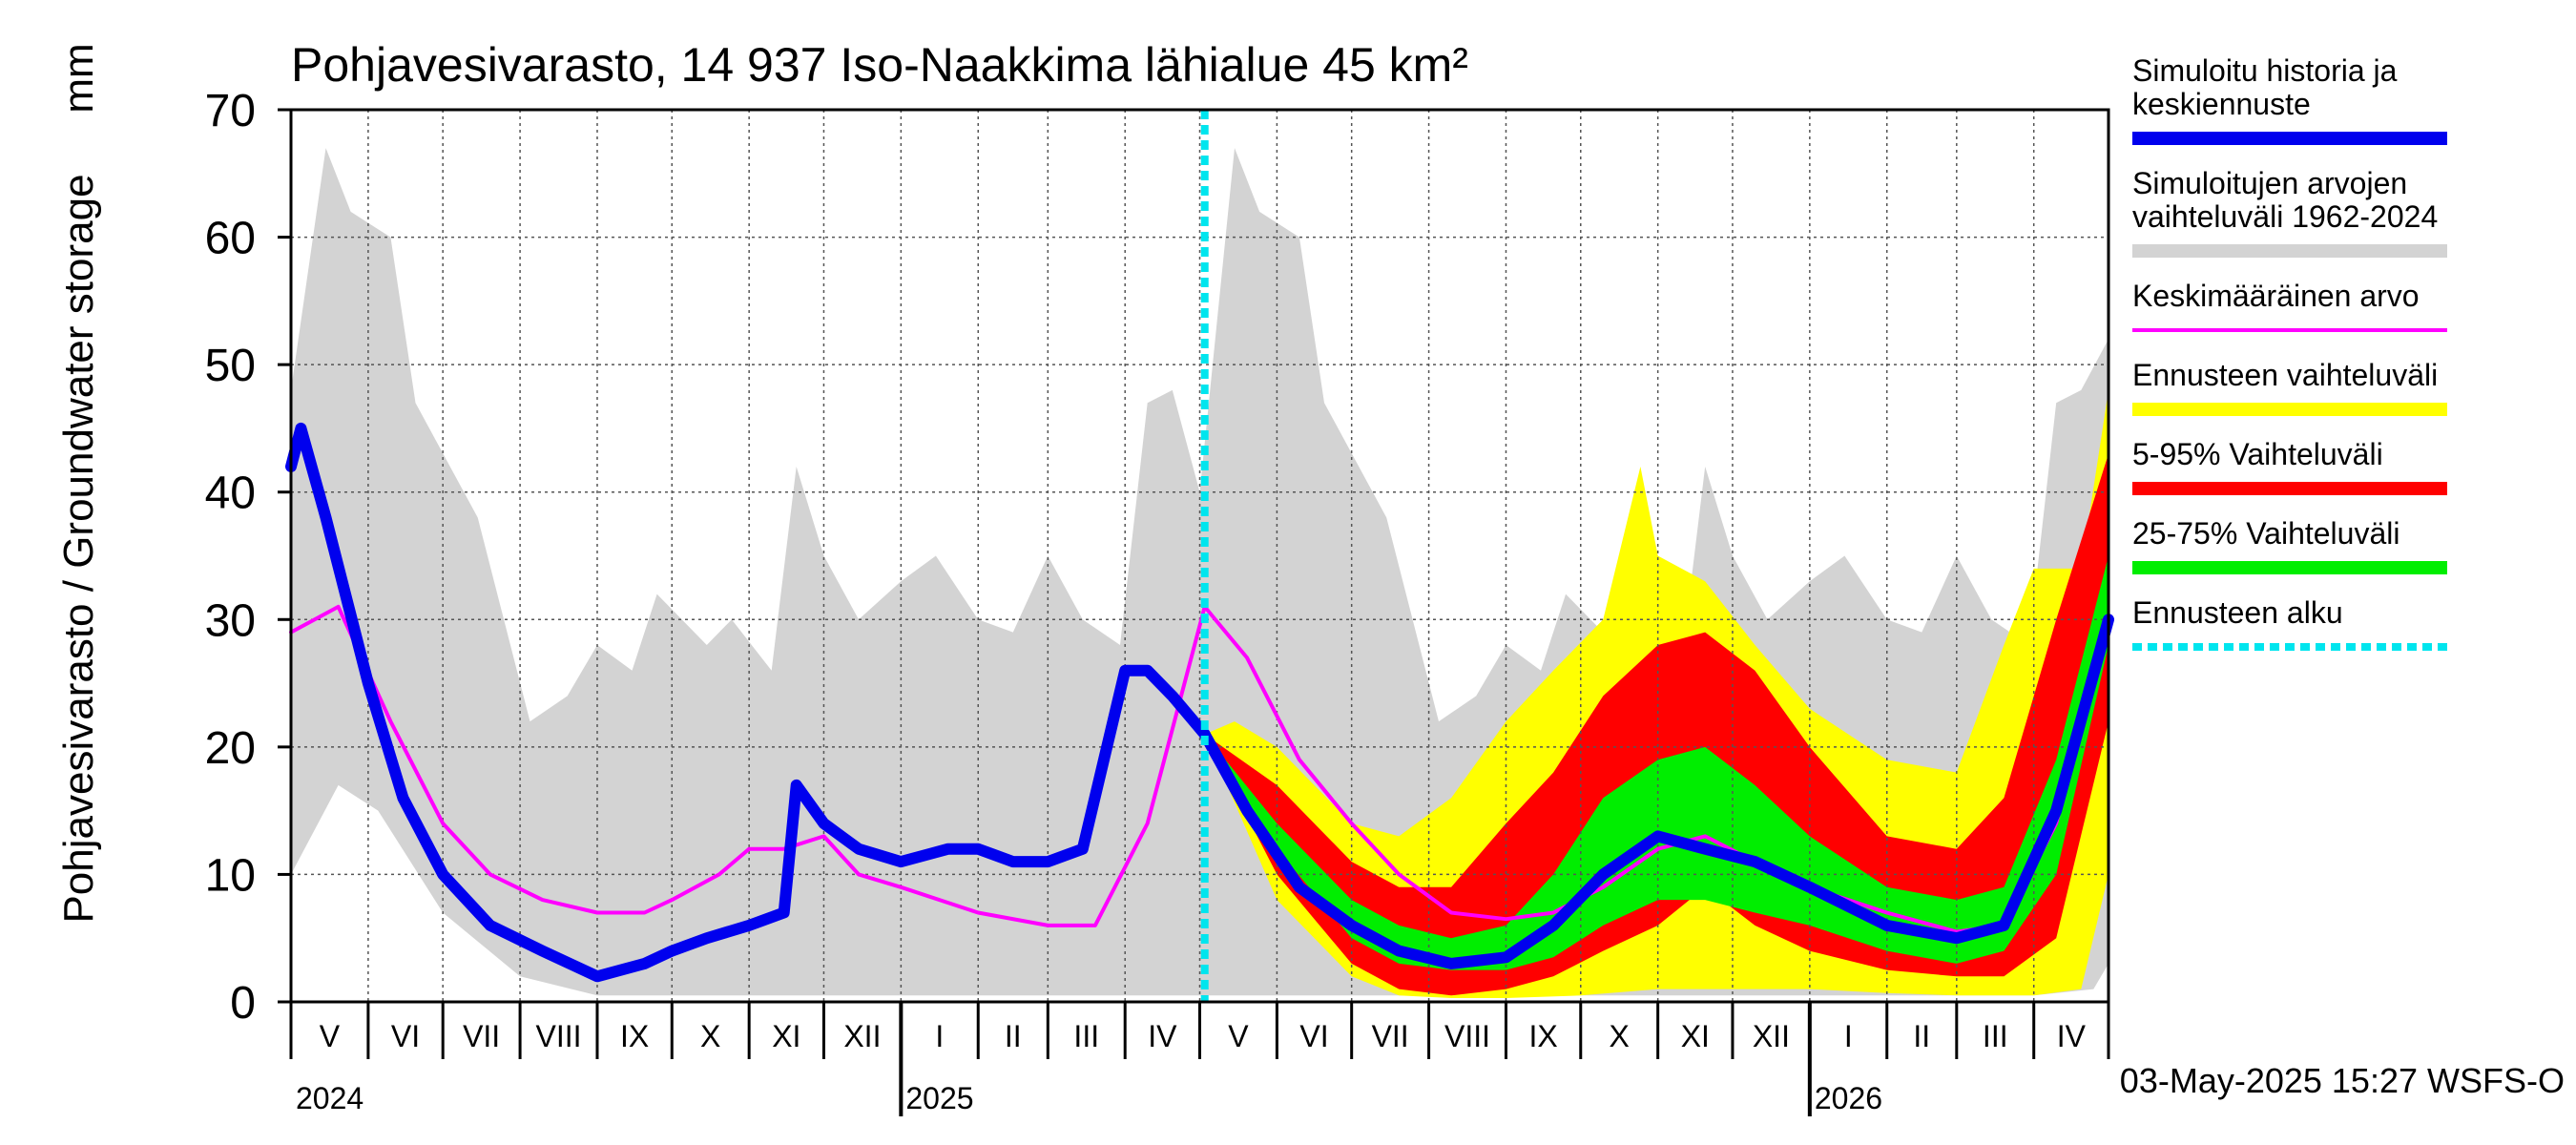 The image size is (2576, 1145). I want to click on forecast-median-line, so click(1656, 791).